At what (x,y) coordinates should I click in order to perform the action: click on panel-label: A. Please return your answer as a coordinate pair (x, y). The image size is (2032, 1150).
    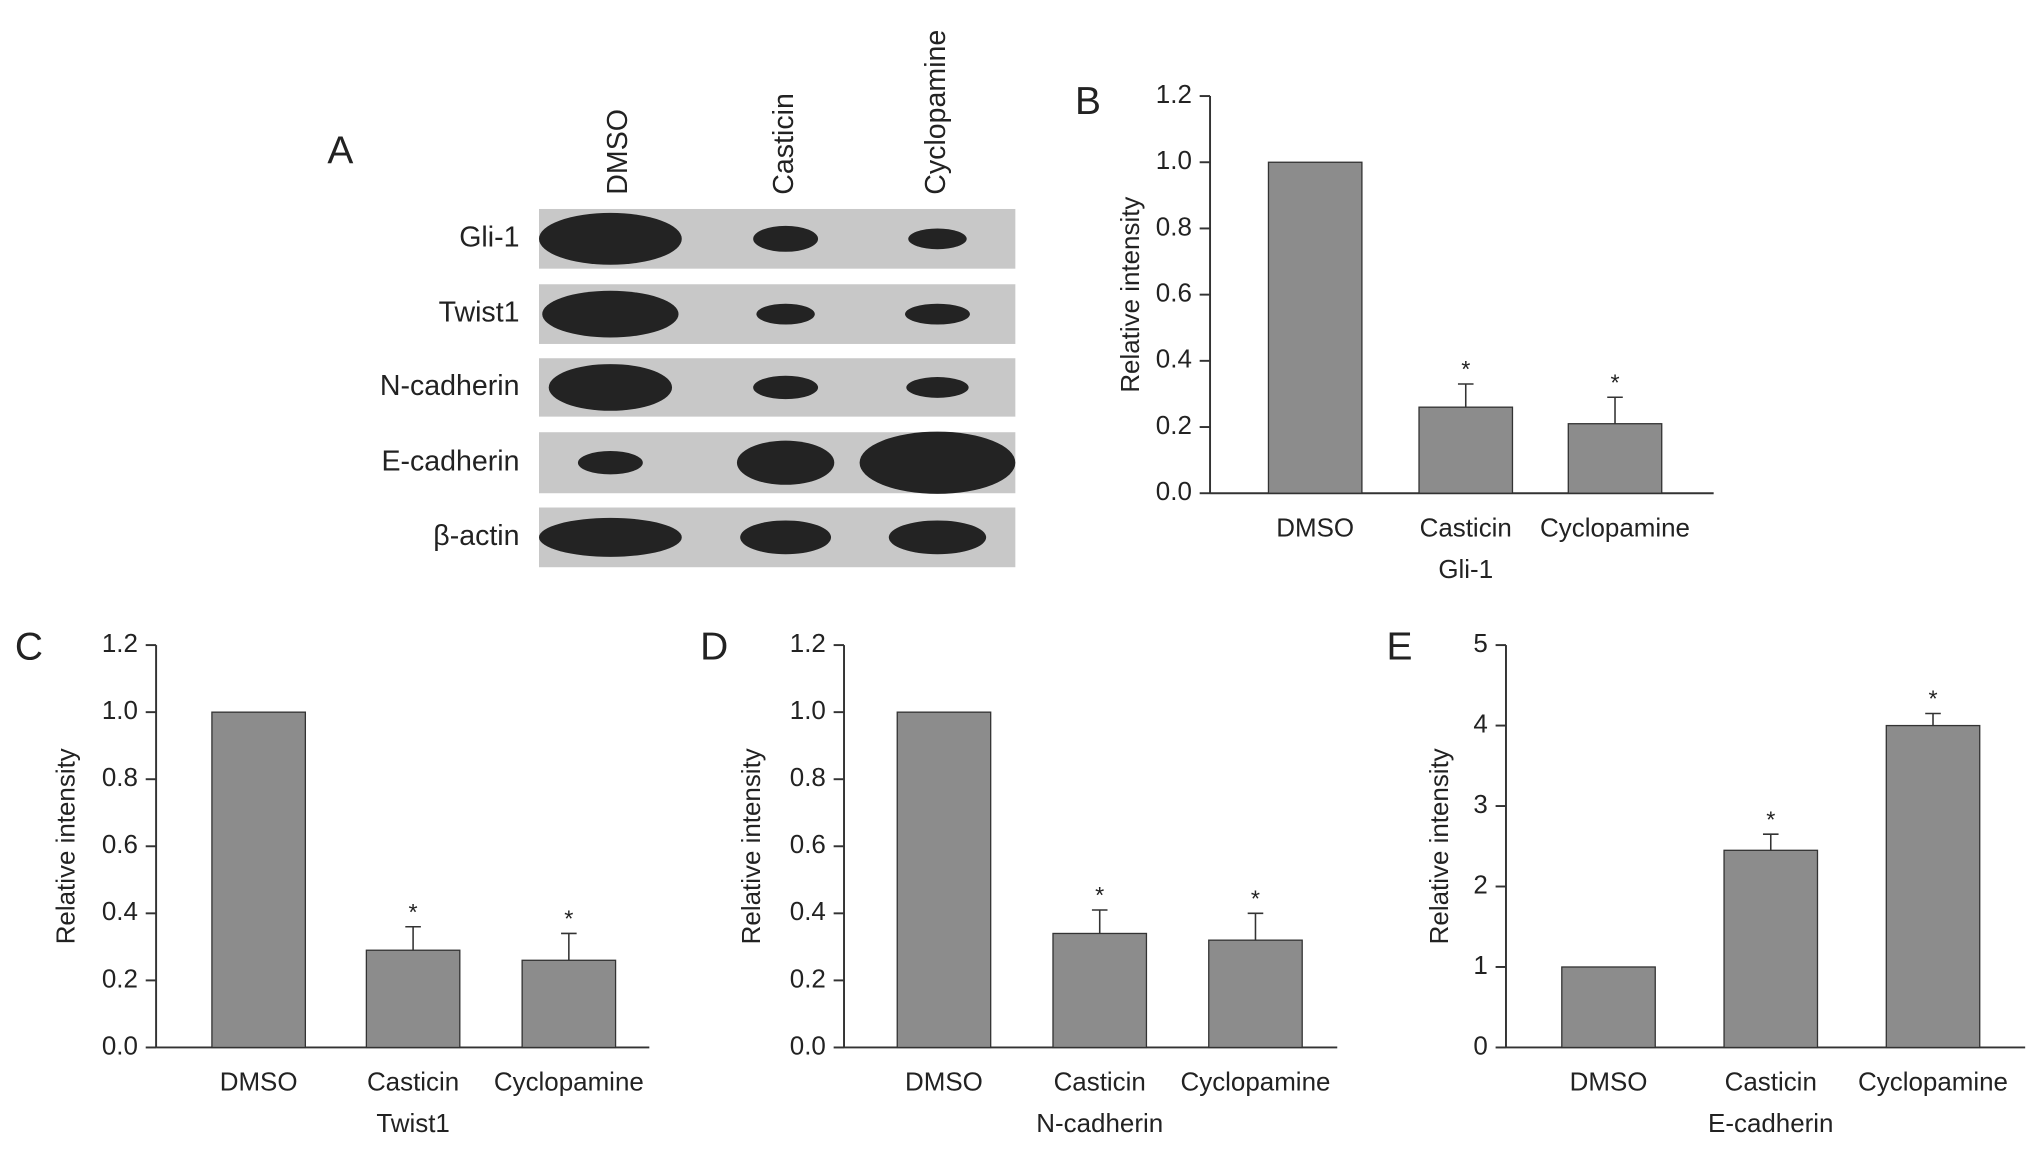
    Looking at the image, I should click on (340, 150).